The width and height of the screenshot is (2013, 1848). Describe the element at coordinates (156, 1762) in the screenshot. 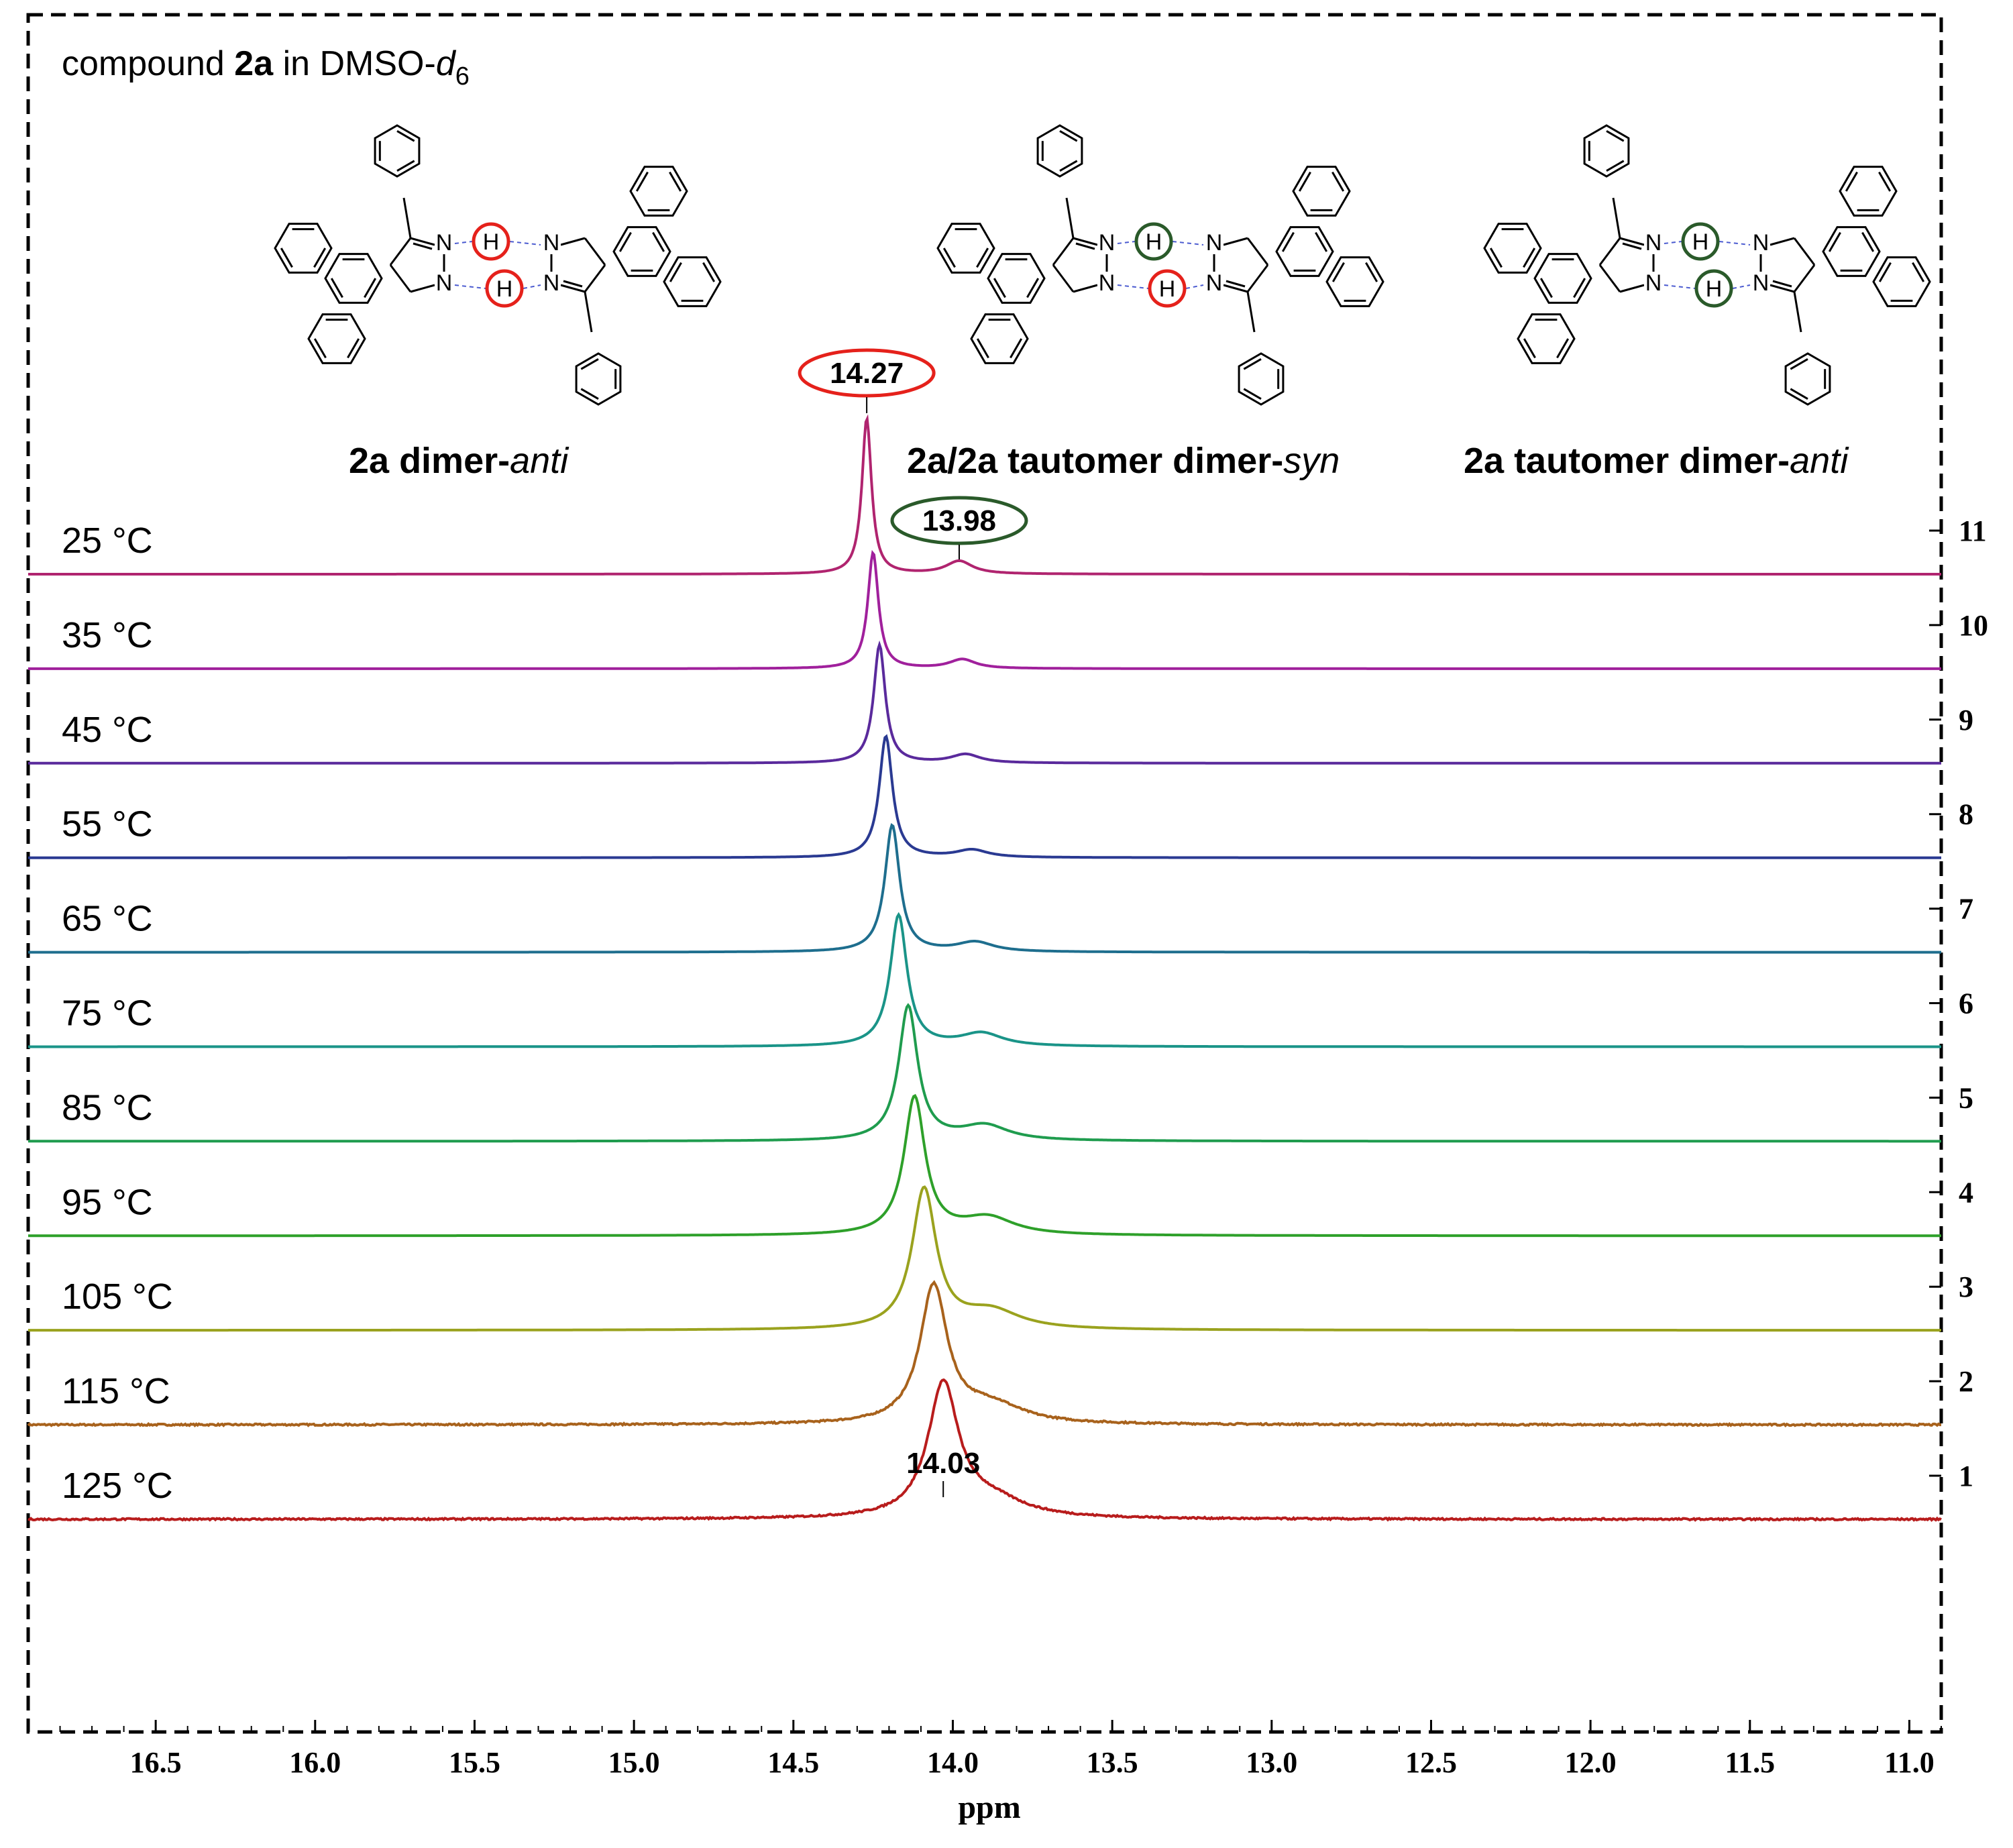

I see `x-axis-tick-label: 16.5` at that location.